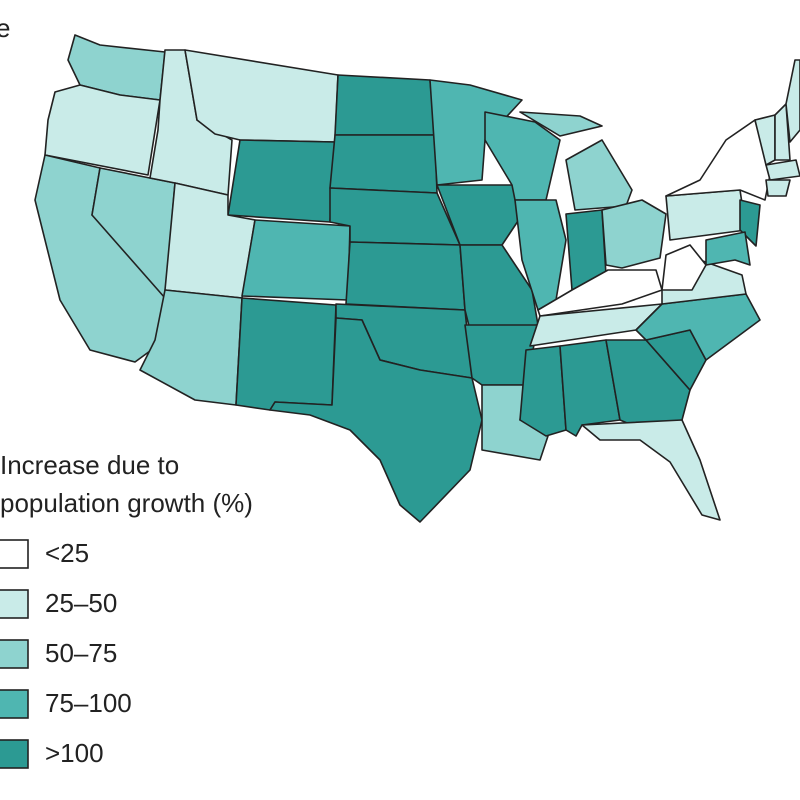 The image size is (800, 800). What do you see at coordinates (89, 465) in the screenshot?
I see `legend-title: Increase due to` at bounding box center [89, 465].